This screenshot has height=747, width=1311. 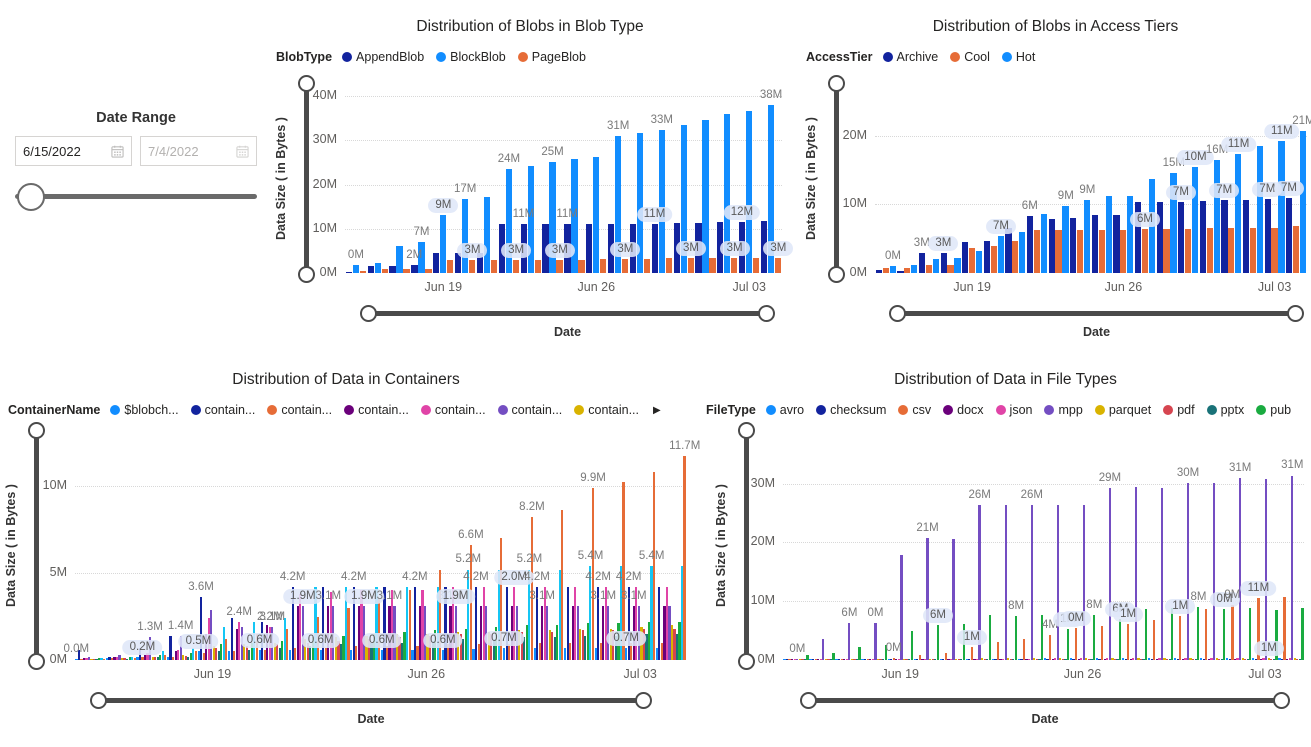 I want to click on legend-item: pptx, so click(x=1225, y=410).